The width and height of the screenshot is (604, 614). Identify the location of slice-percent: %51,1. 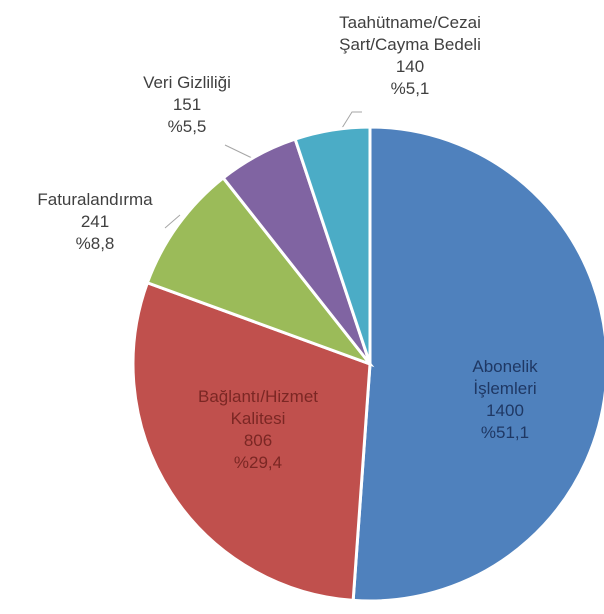
(505, 432).